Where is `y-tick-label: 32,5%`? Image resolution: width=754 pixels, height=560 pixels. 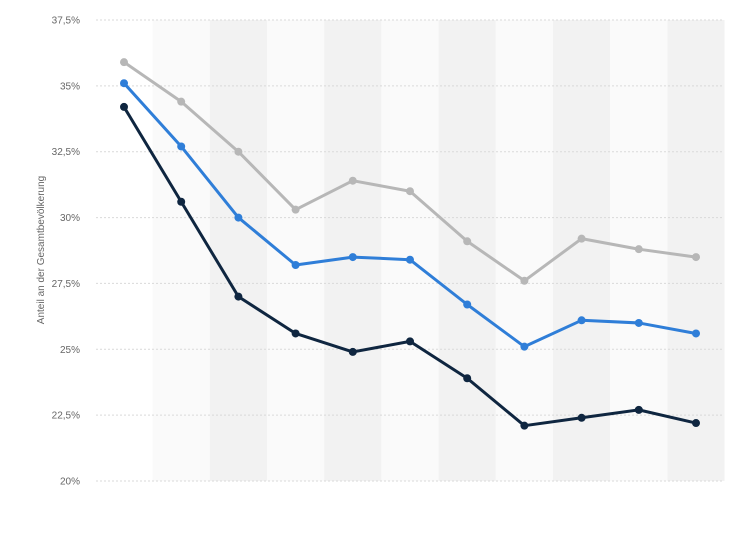 y-tick-label: 32,5% is located at coordinates (66, 152).